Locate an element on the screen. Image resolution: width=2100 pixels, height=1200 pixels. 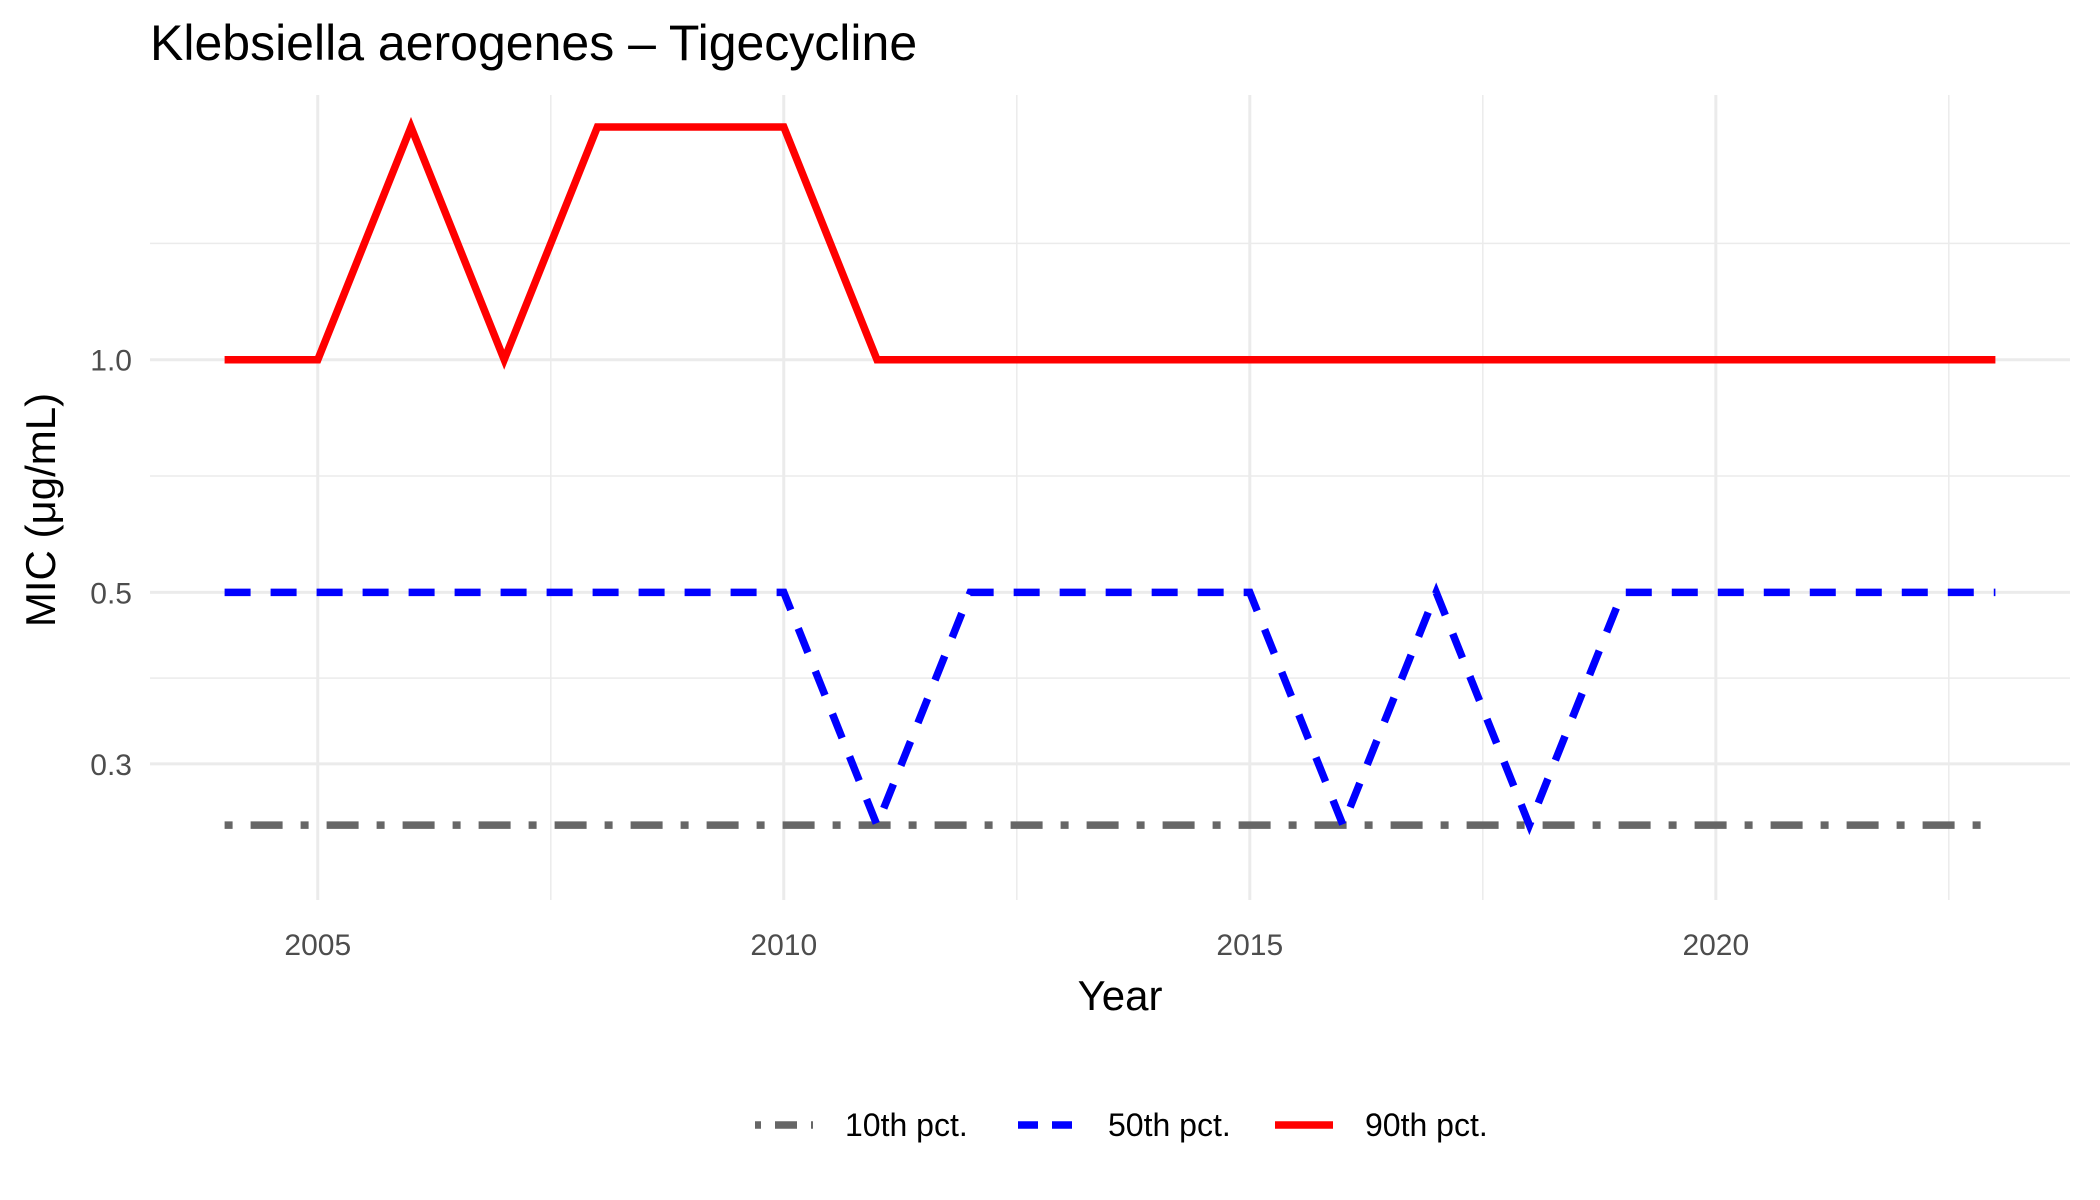
x-tick-label: 2005 is located at coordinates (317, 945).